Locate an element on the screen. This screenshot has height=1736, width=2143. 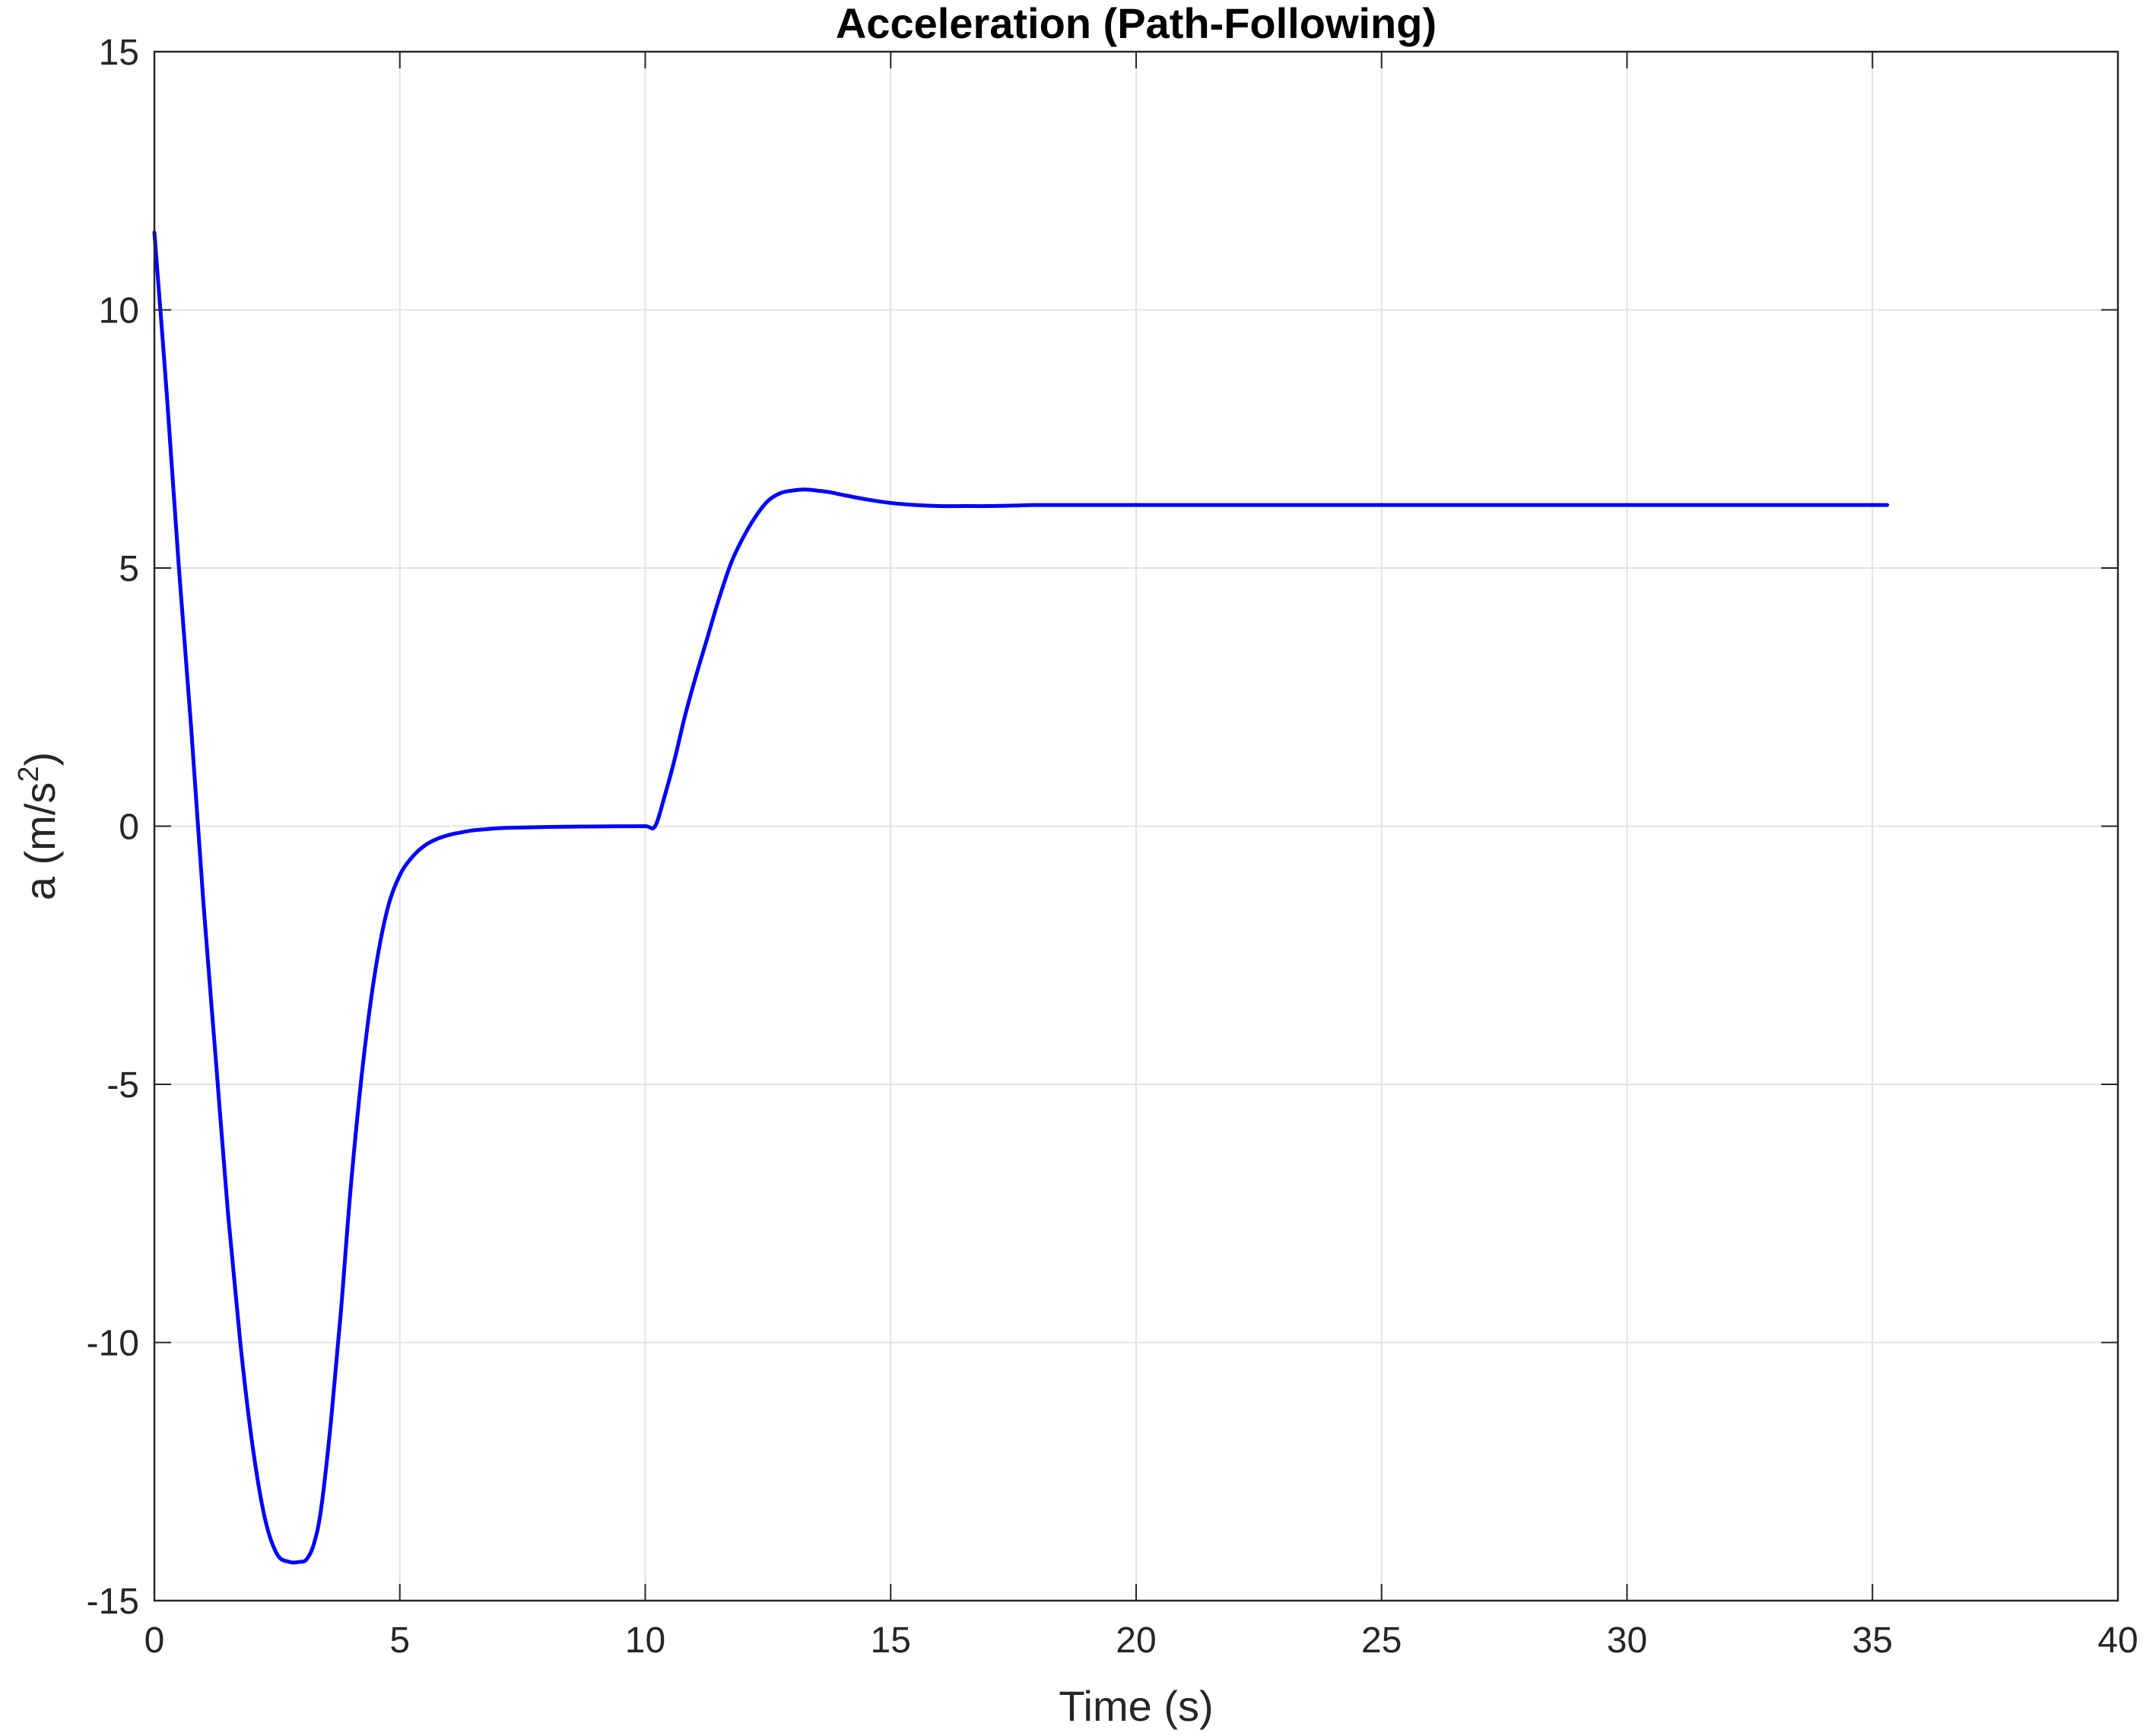
x-tick-label: 30 is located at coordinates (1627, 1640).